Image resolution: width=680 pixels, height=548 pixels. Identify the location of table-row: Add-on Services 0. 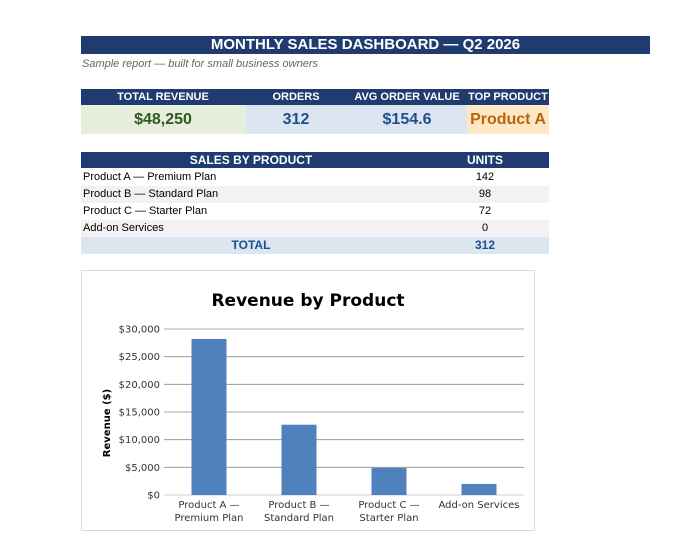
(315, 228).